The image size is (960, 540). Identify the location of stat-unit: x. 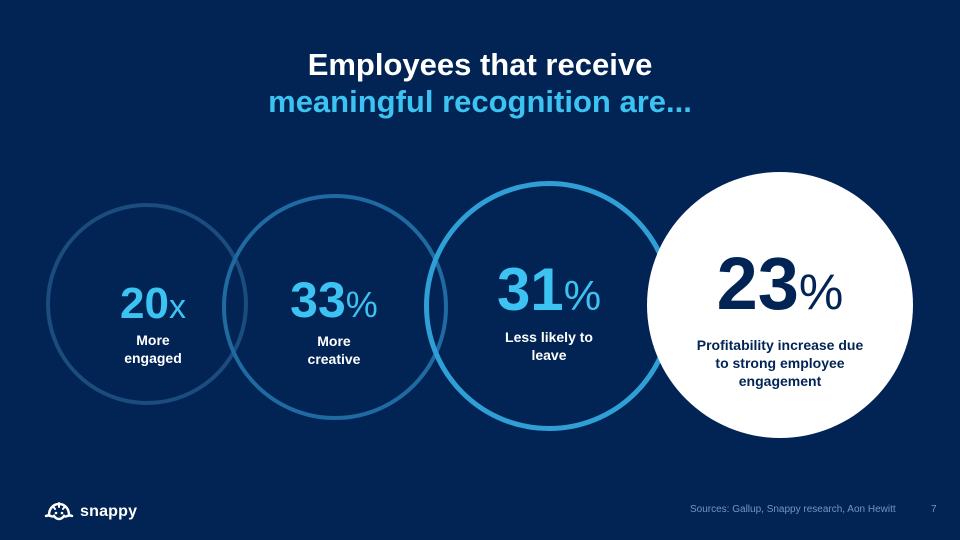
(177, 307).